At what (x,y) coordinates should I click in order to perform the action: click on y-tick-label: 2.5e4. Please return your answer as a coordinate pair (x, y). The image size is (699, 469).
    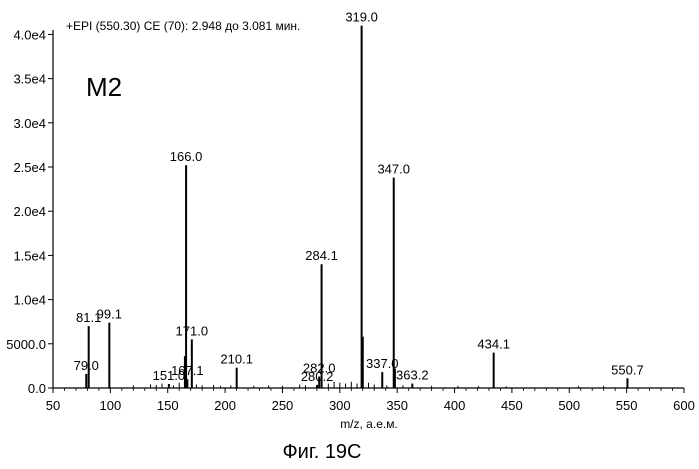
    Looking at the image, I should click on (29, 167).